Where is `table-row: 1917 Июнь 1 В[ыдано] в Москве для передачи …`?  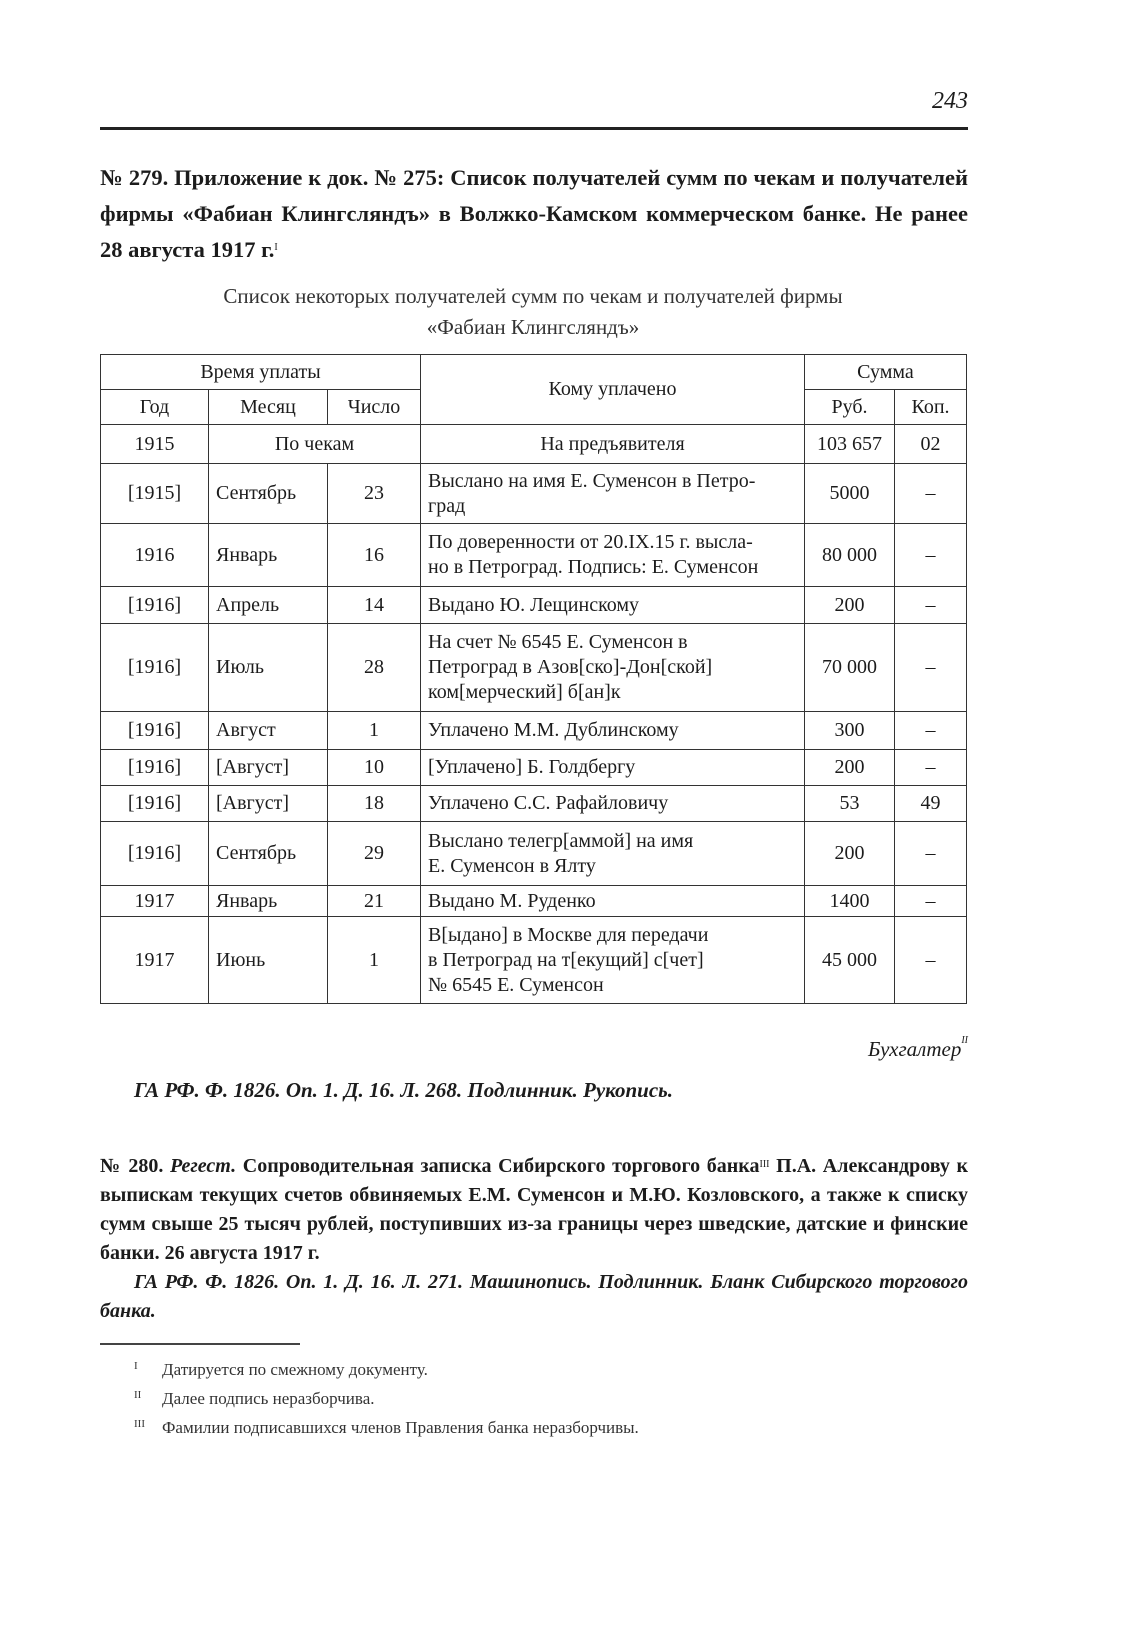
table-row: 1917 Июнь 1 В[ыдано] в Москве для передачи … is located at coordinates (533, 960).